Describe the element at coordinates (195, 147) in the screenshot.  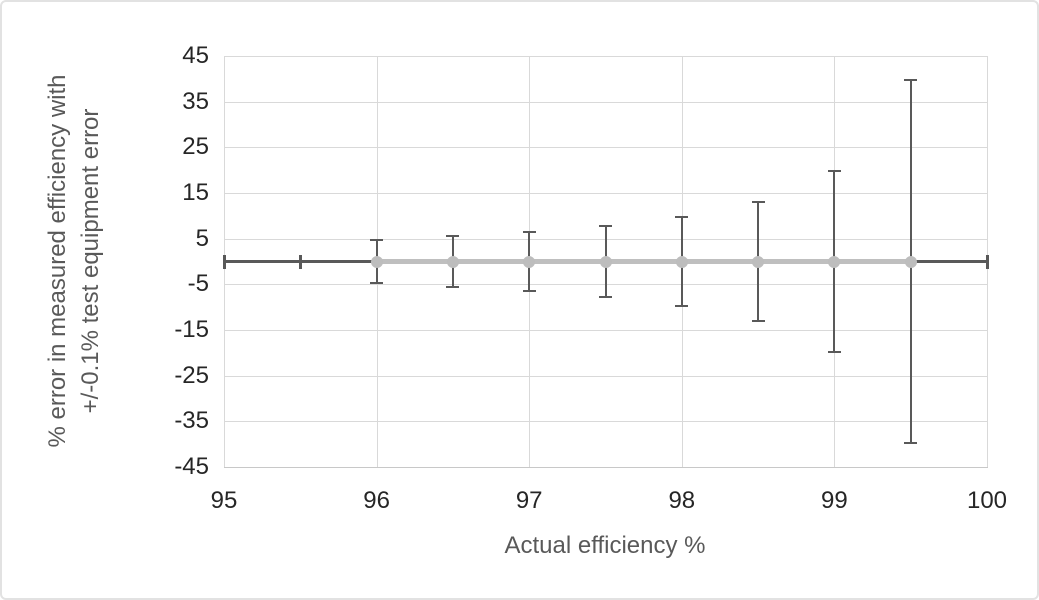
I see `y-tick-label: 25` at that location.